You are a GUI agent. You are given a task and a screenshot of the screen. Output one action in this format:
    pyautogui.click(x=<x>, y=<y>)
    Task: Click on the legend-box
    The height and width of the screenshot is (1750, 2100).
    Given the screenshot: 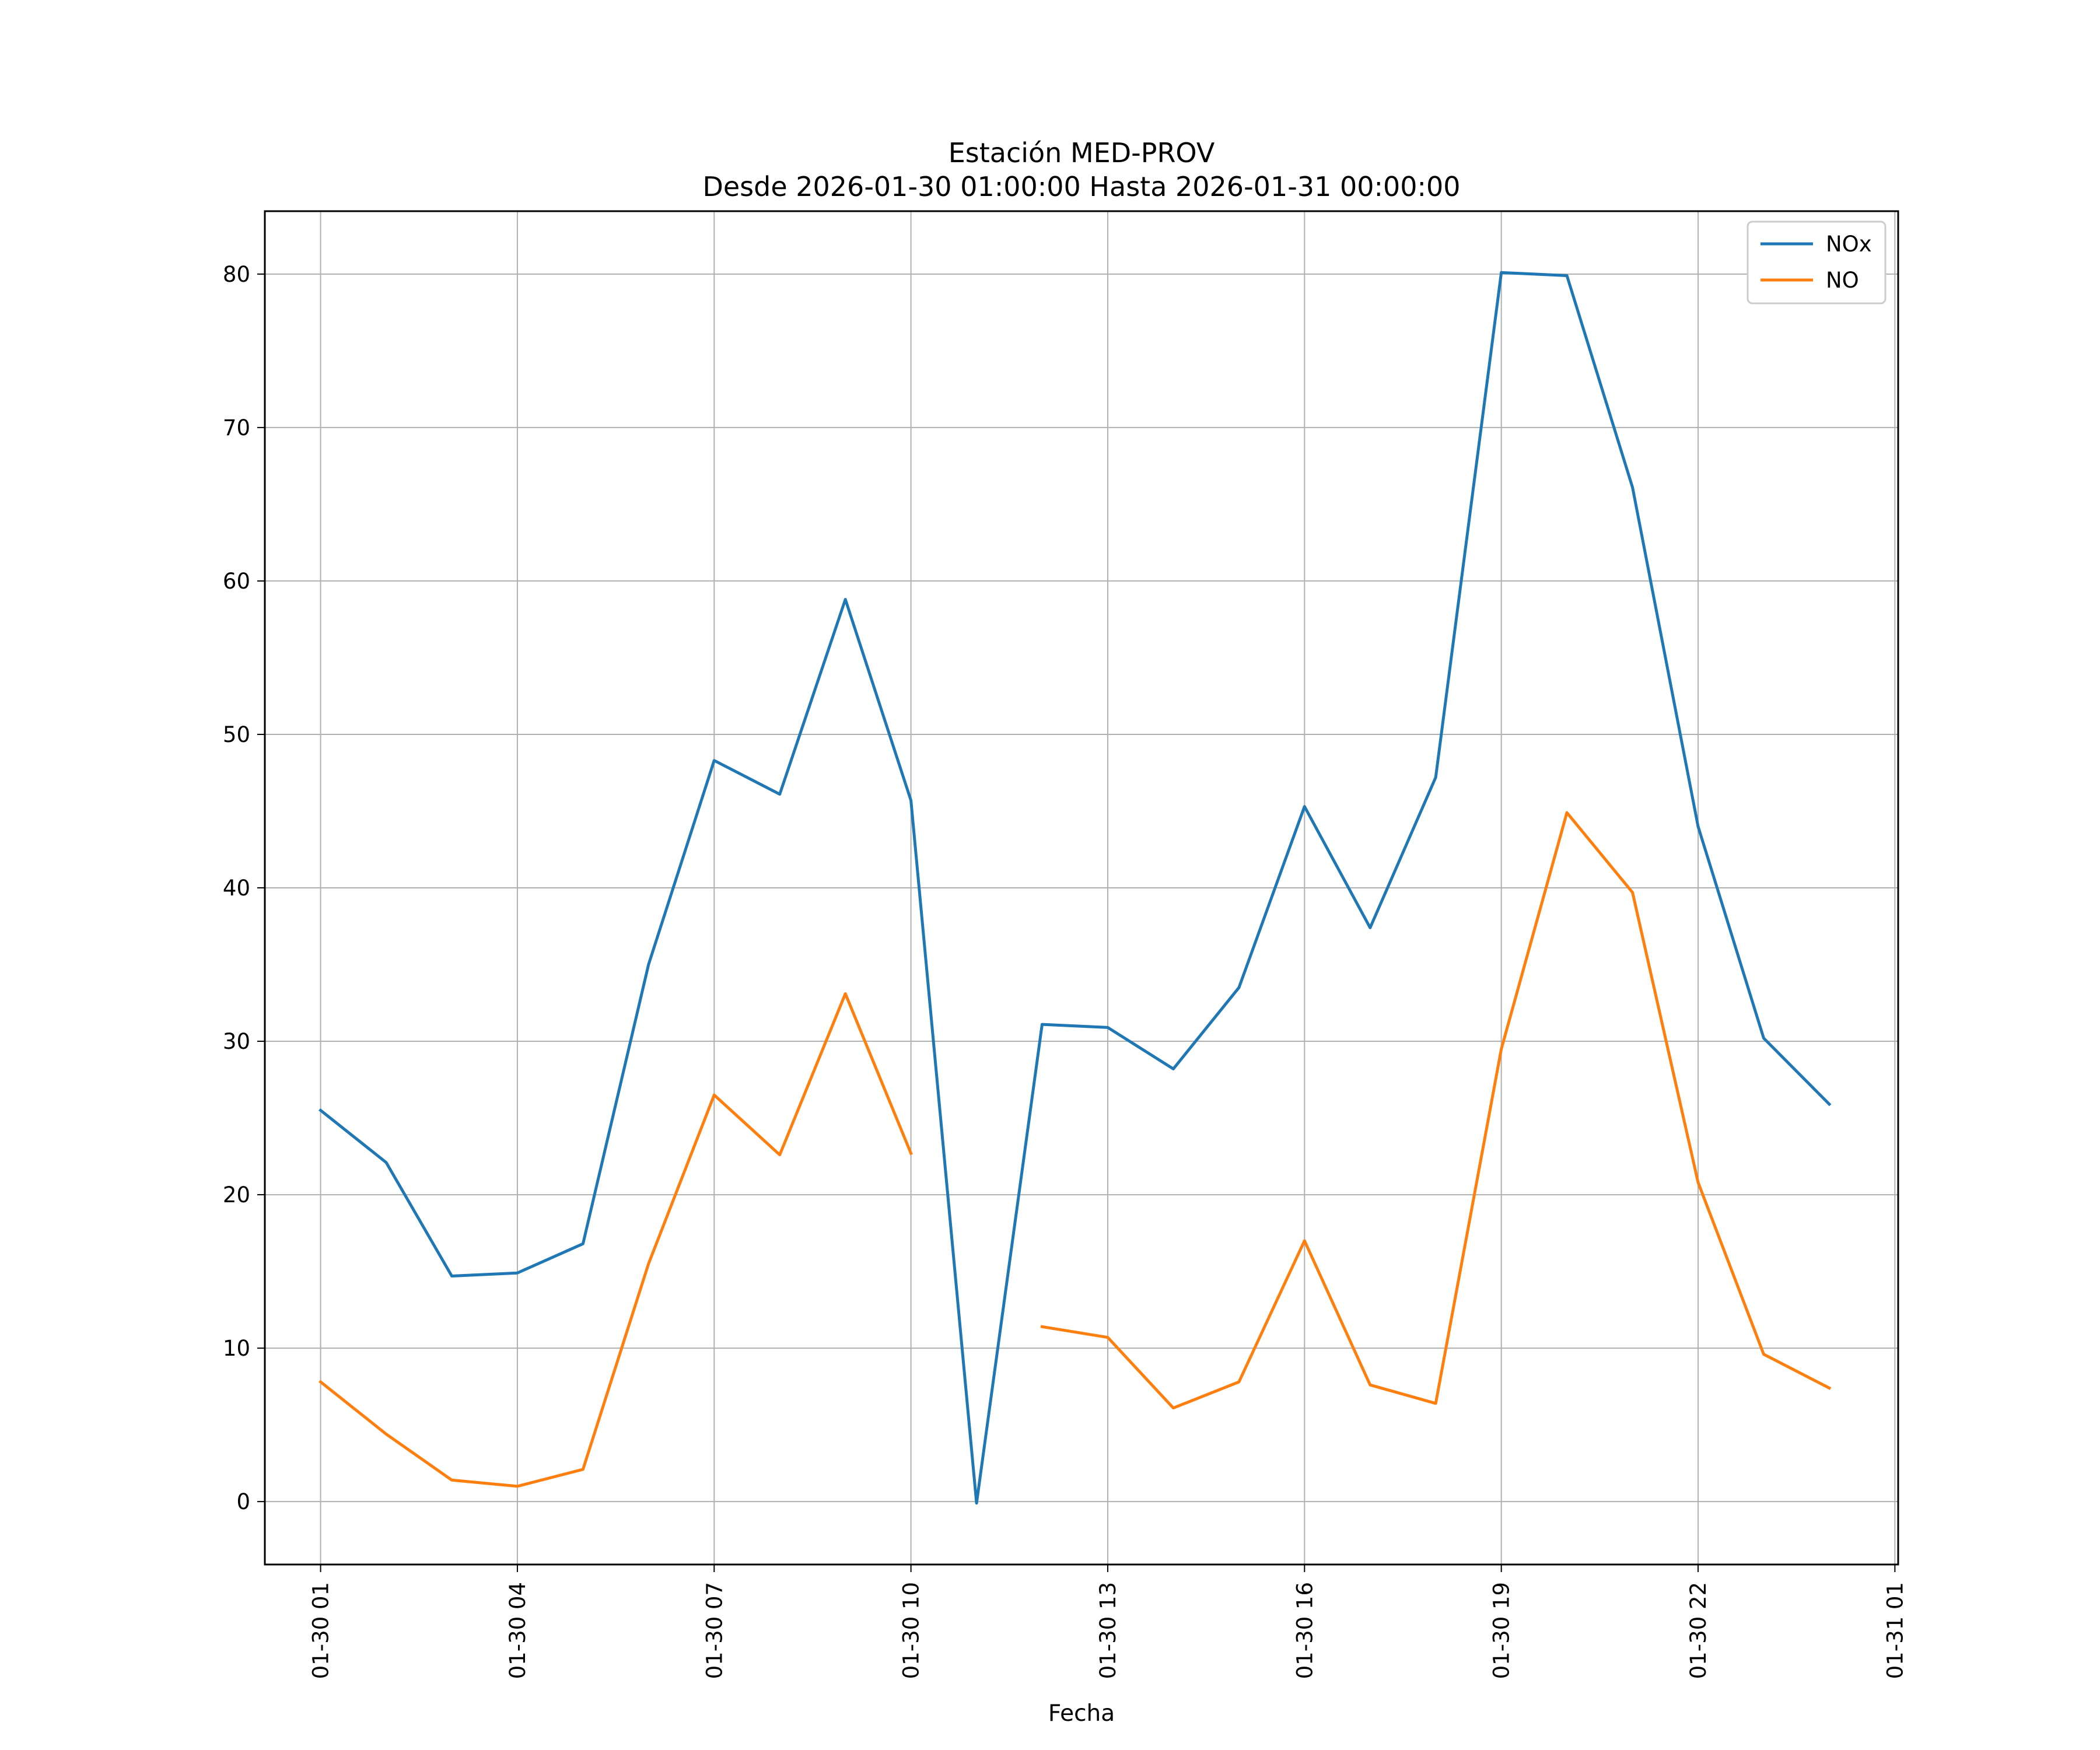 What is the action you would take?
    pyautogui.click(x=1817, y=262)
    